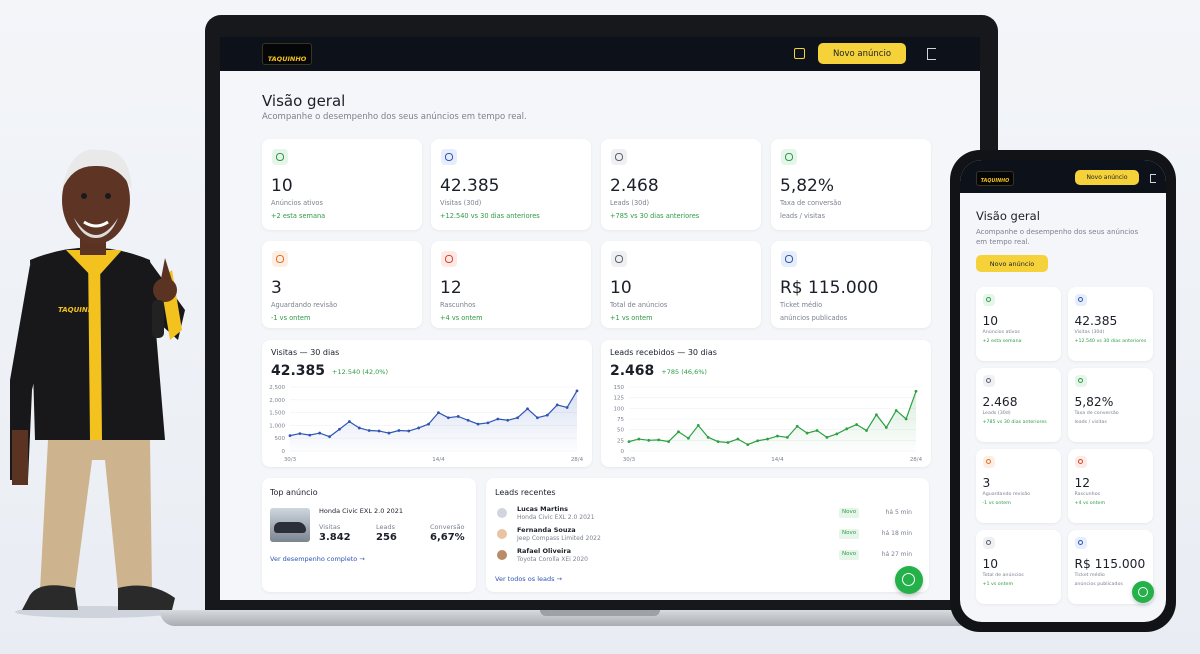 This screenshot has width=1200, height=654. What do you see at coordinates (619, 388) in the screenshot?
I see `y-tick-label: 150` at bounding box center [619, 388].